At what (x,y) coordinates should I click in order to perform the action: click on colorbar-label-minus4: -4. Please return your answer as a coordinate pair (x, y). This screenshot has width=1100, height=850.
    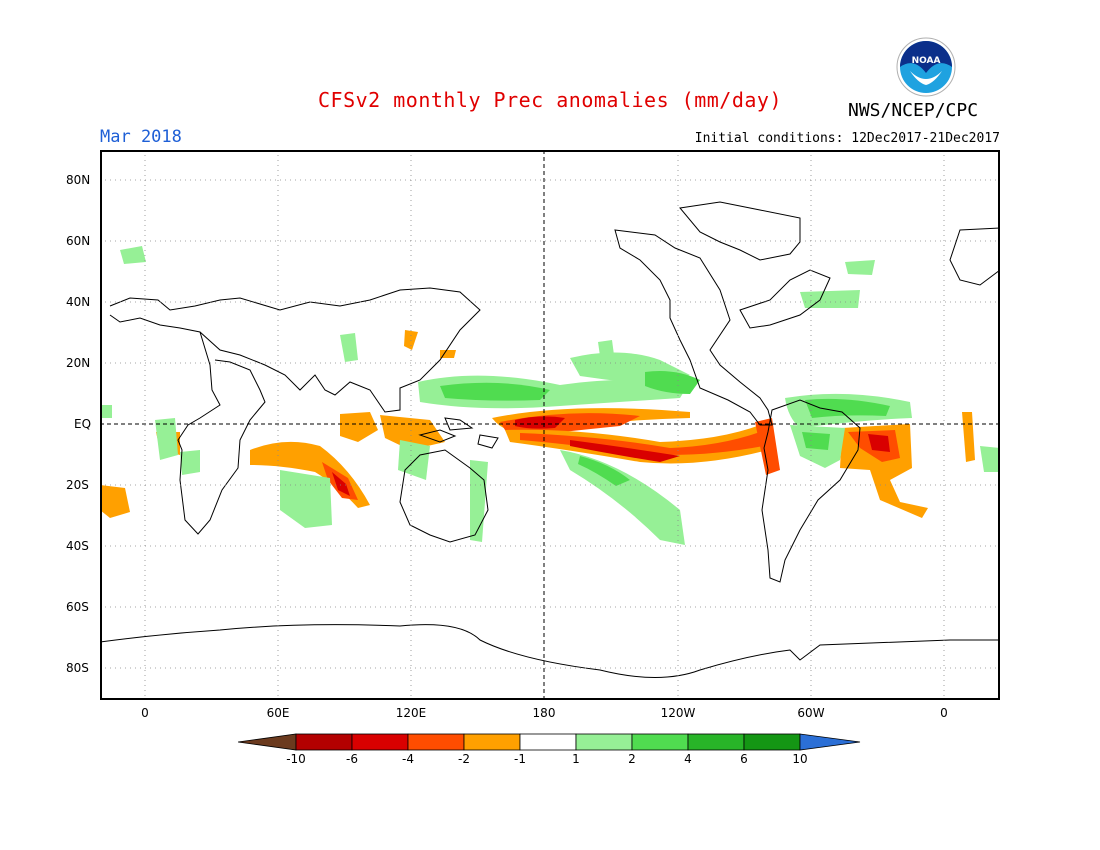
    Looking at the image, I should click on (408, 759).